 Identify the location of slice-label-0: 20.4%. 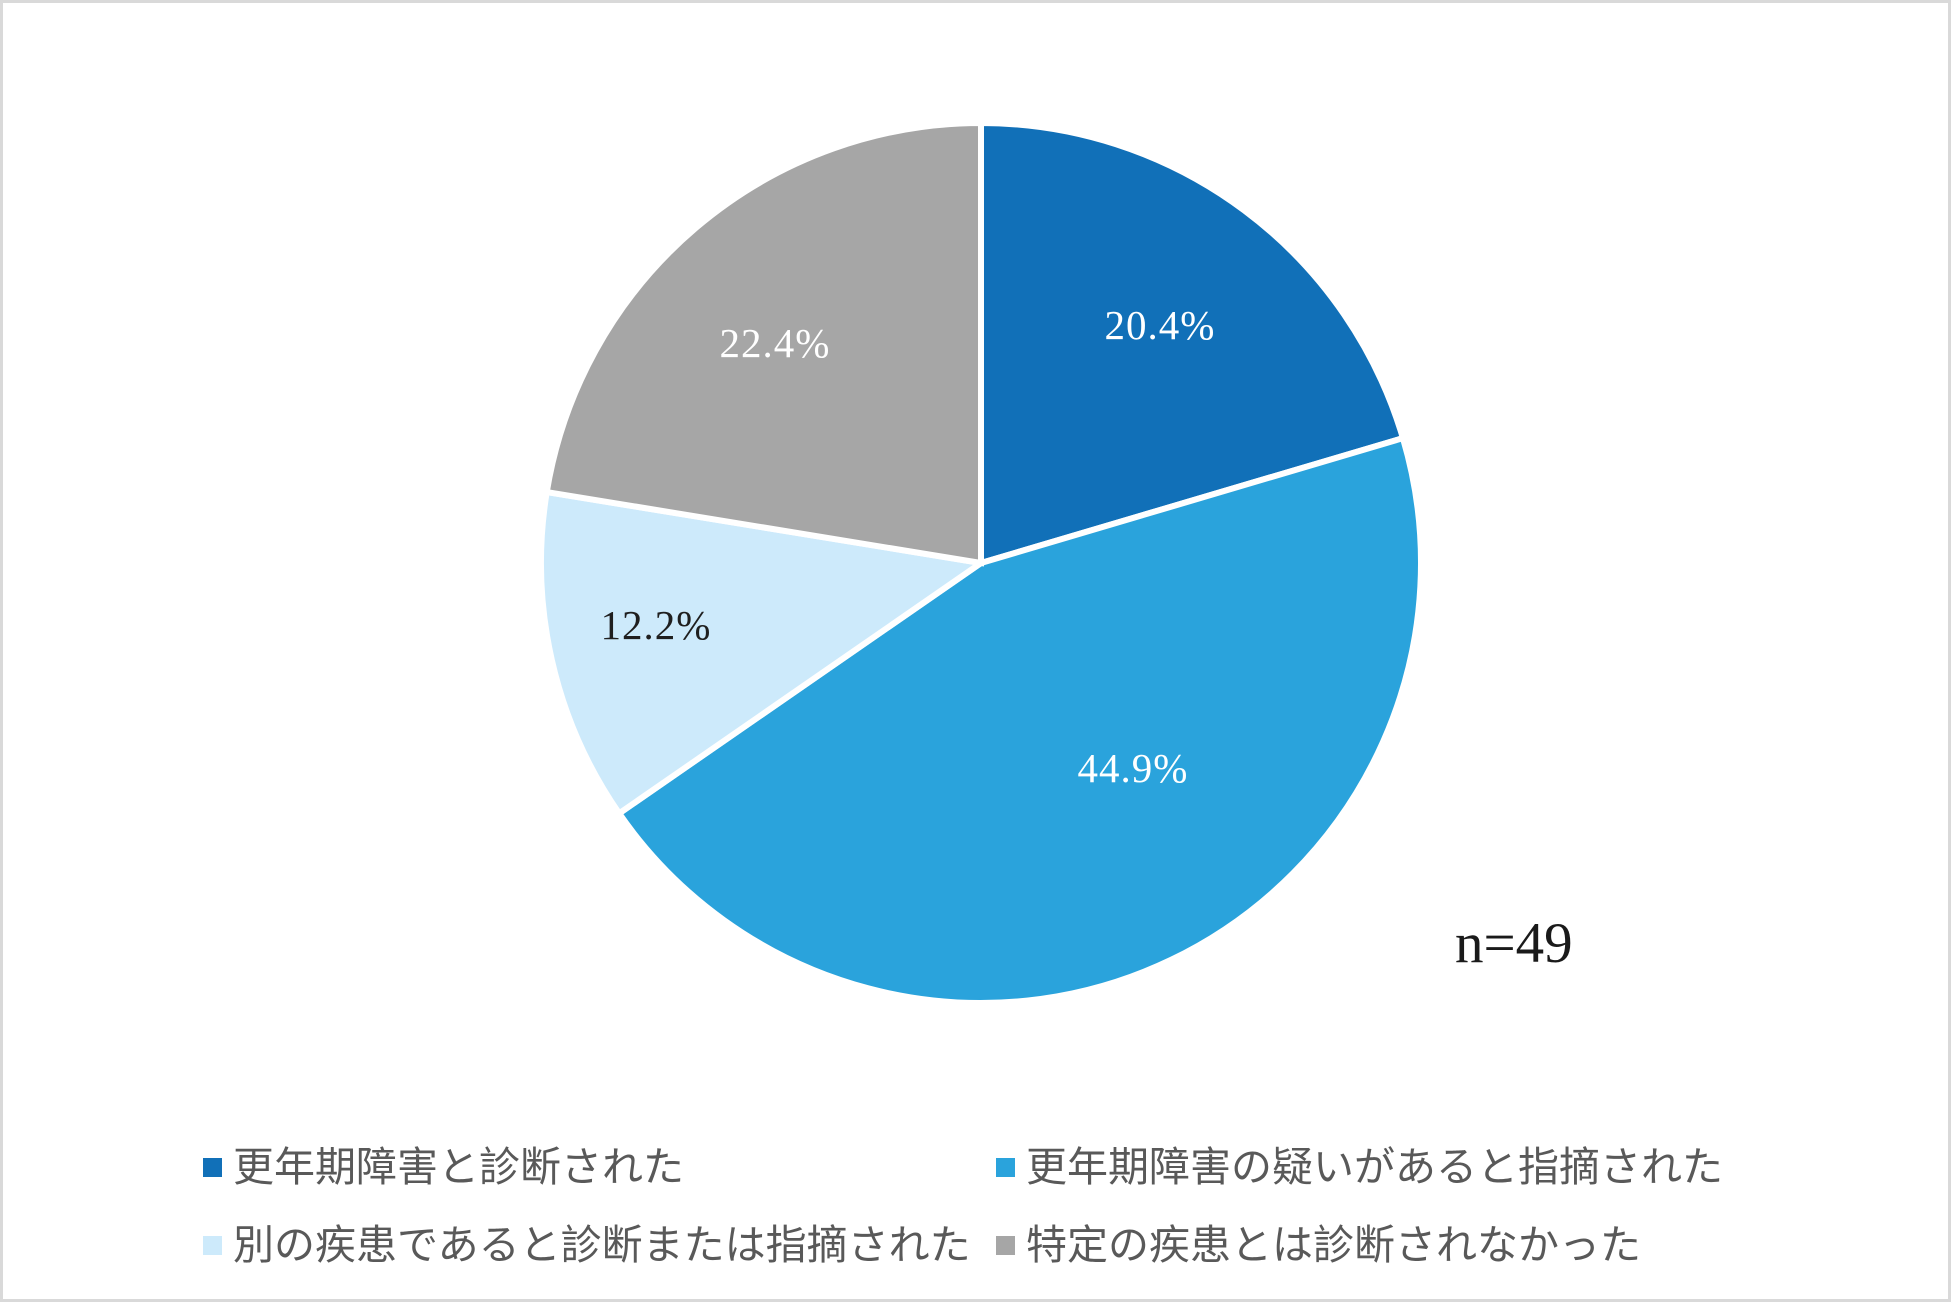
(1160, 325).